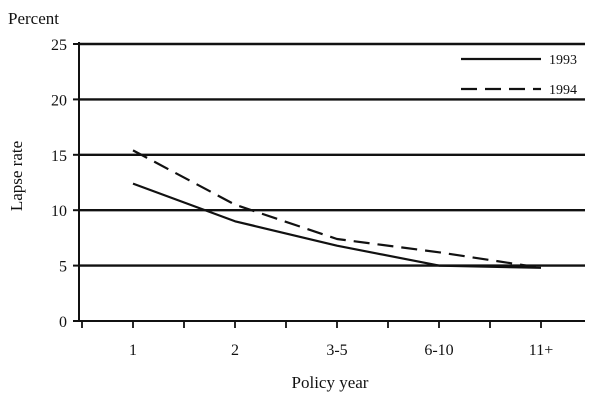 This screenshot has width=591, height=399. I want to click on y-axis-label: Lapse rate, so click(16, 176).